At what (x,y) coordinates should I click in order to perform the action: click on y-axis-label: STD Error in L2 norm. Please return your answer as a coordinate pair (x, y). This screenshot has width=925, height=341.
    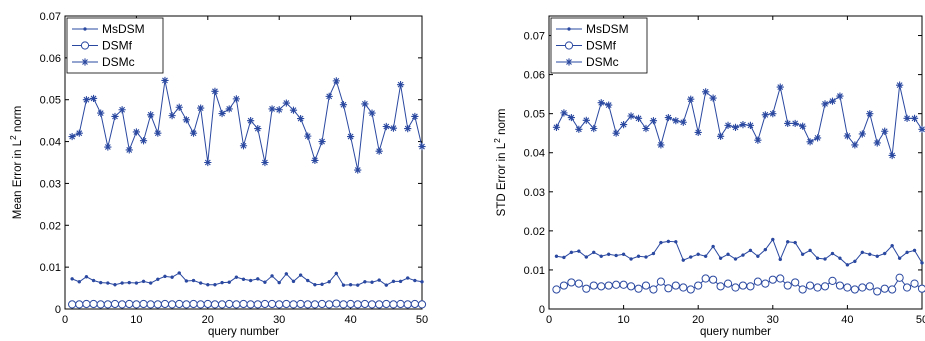
    Looking at the image, I should click on (500, 163).